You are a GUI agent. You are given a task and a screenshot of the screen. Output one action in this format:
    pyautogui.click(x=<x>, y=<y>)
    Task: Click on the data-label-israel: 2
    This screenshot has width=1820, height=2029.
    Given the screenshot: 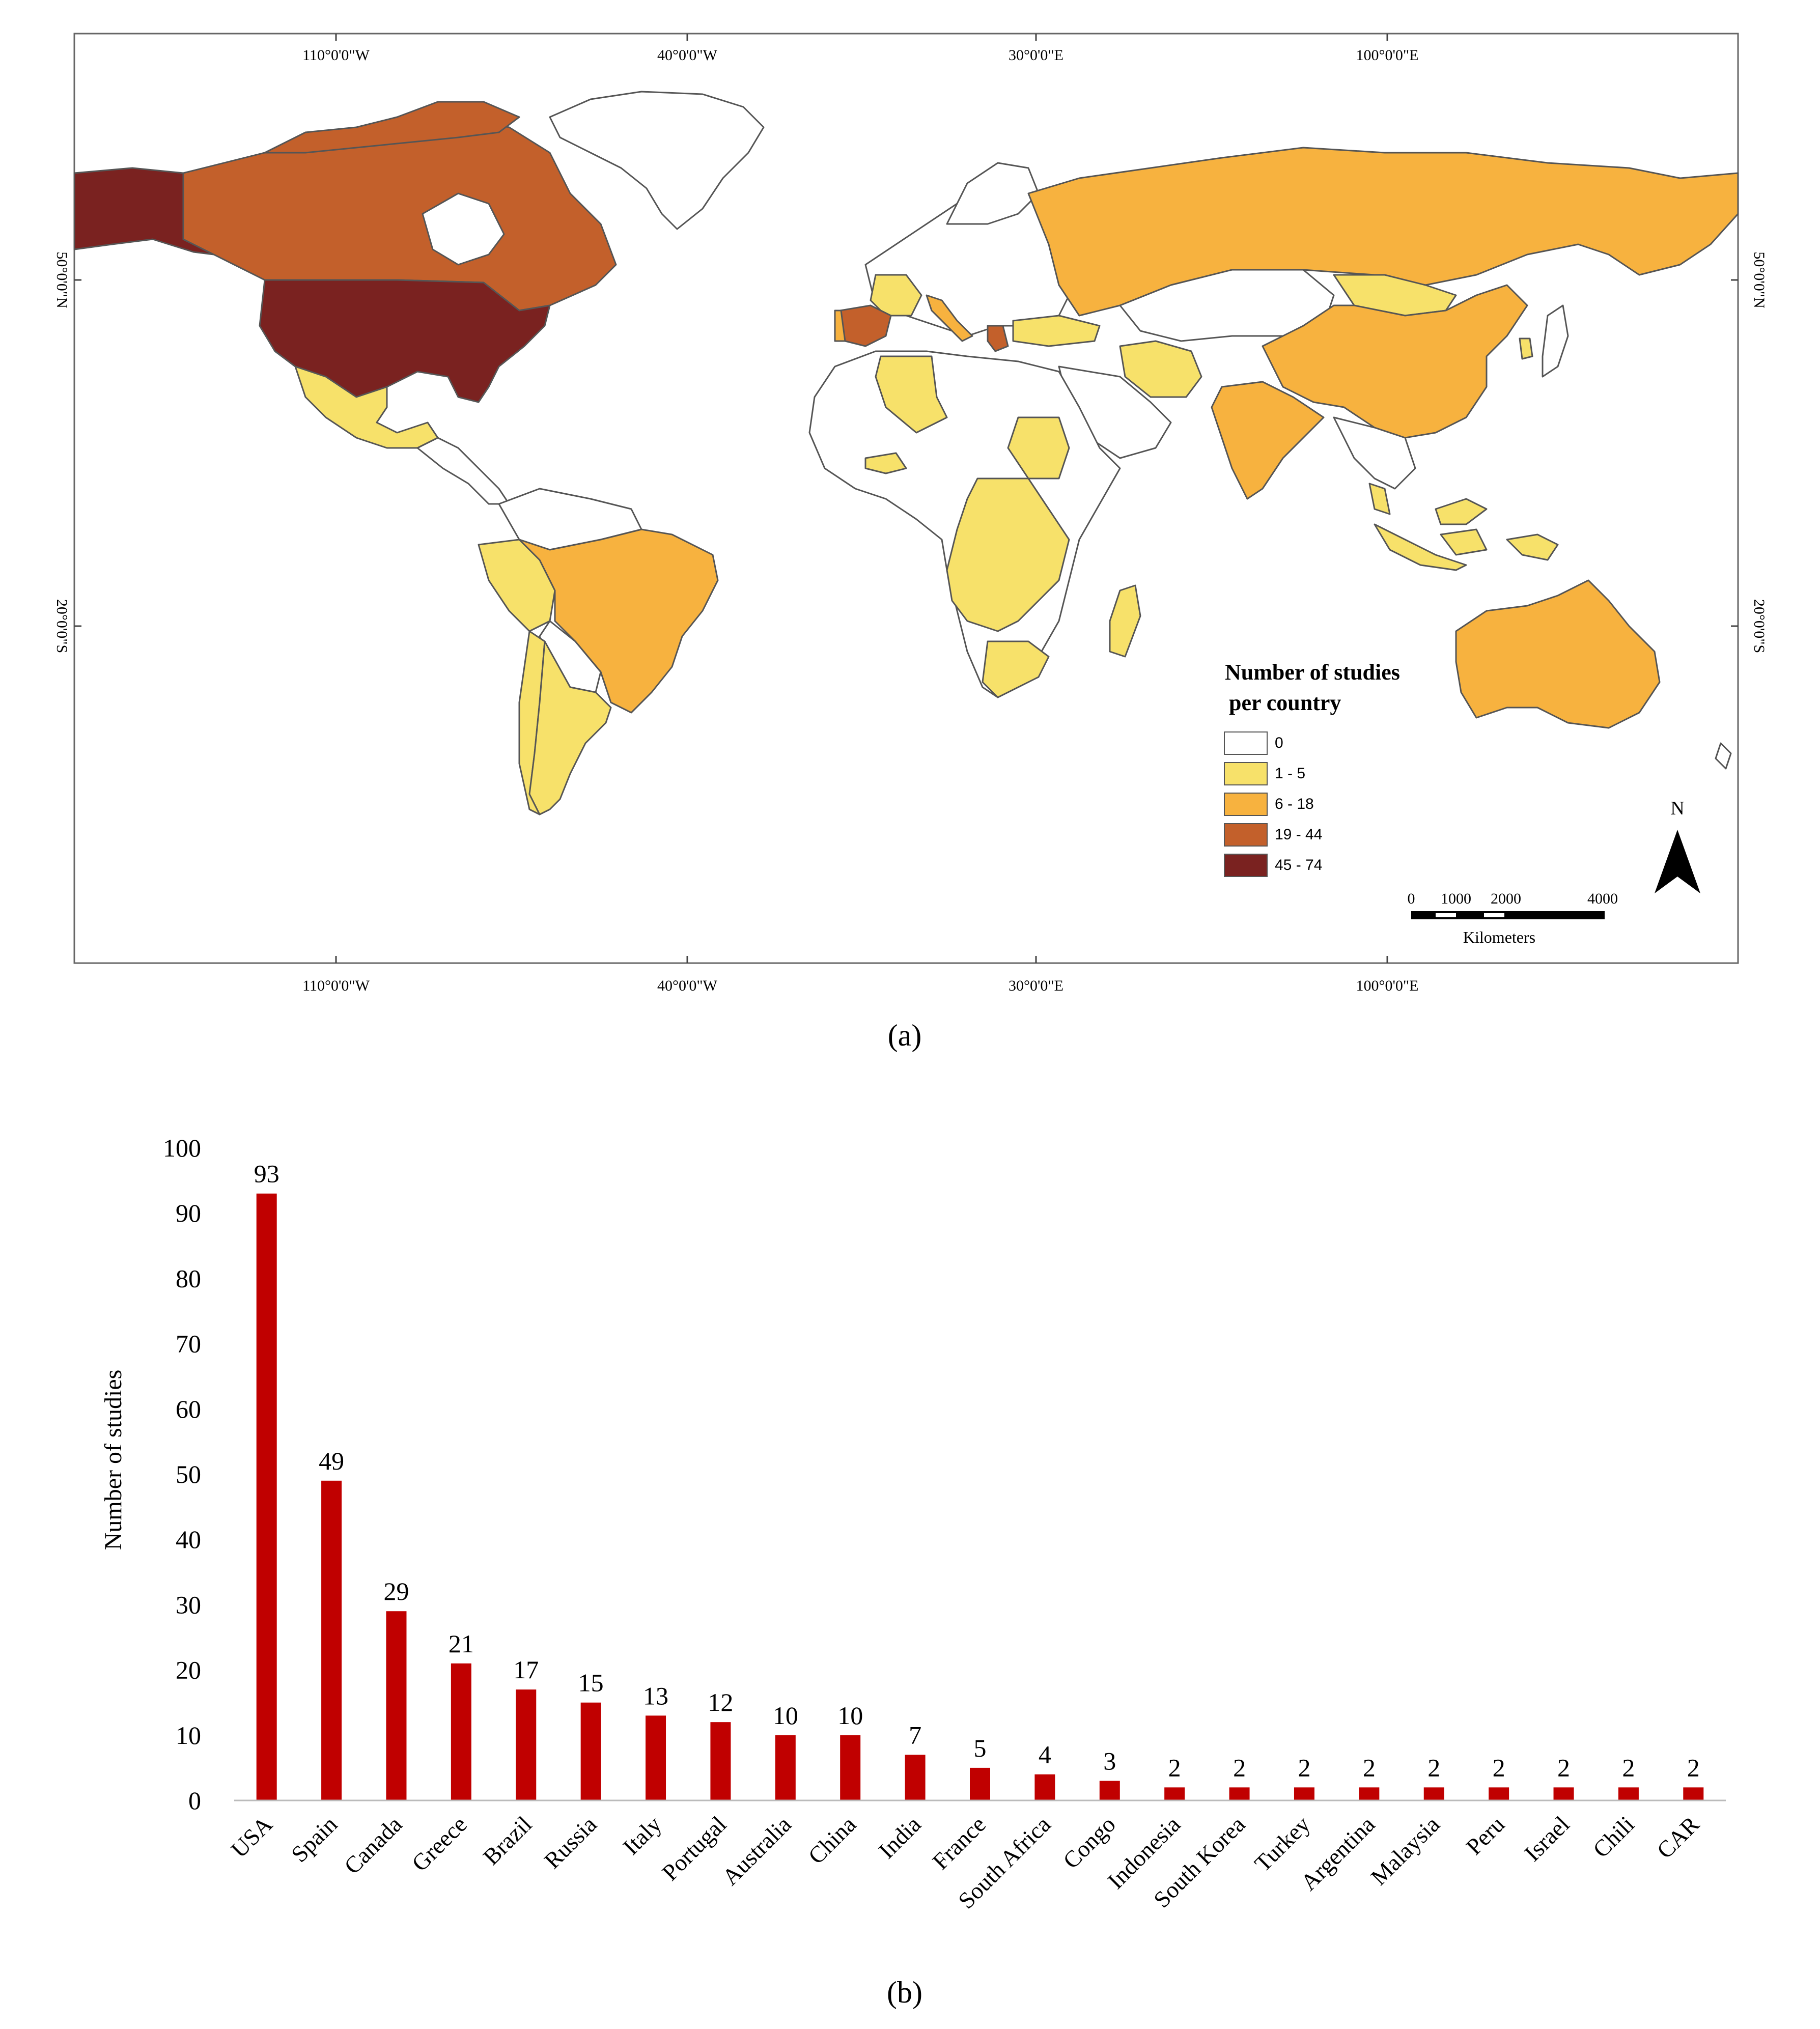 What is the action you would take?
    pyautogui.click(x=1563, y=1768)
    